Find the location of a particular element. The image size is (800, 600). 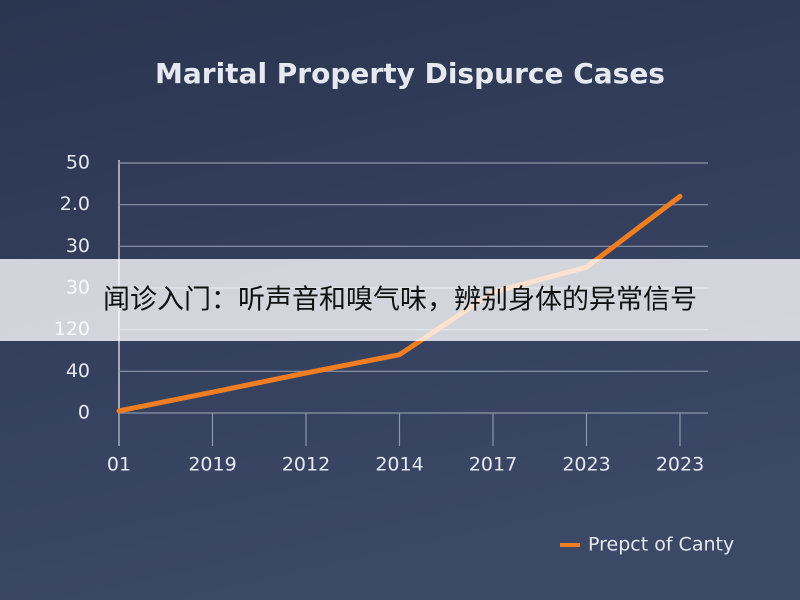

banner-background is located at coordinates (400, 300).